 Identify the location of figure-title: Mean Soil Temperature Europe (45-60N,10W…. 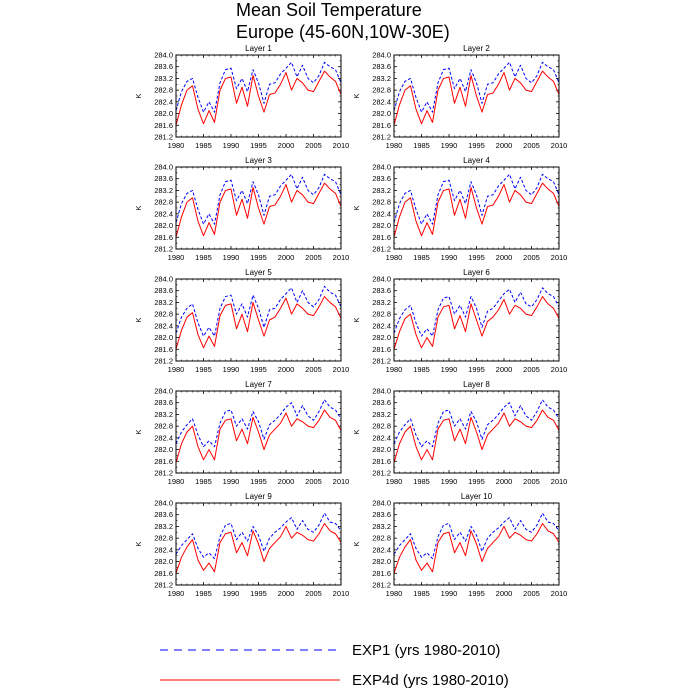
(343, 21).